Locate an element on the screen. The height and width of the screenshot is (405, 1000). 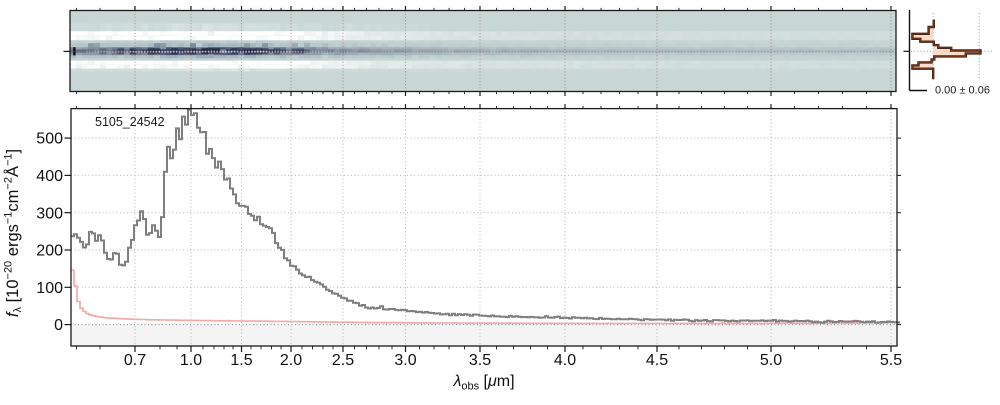
svg-text: 3.5 is located at coordinates (480, 360).